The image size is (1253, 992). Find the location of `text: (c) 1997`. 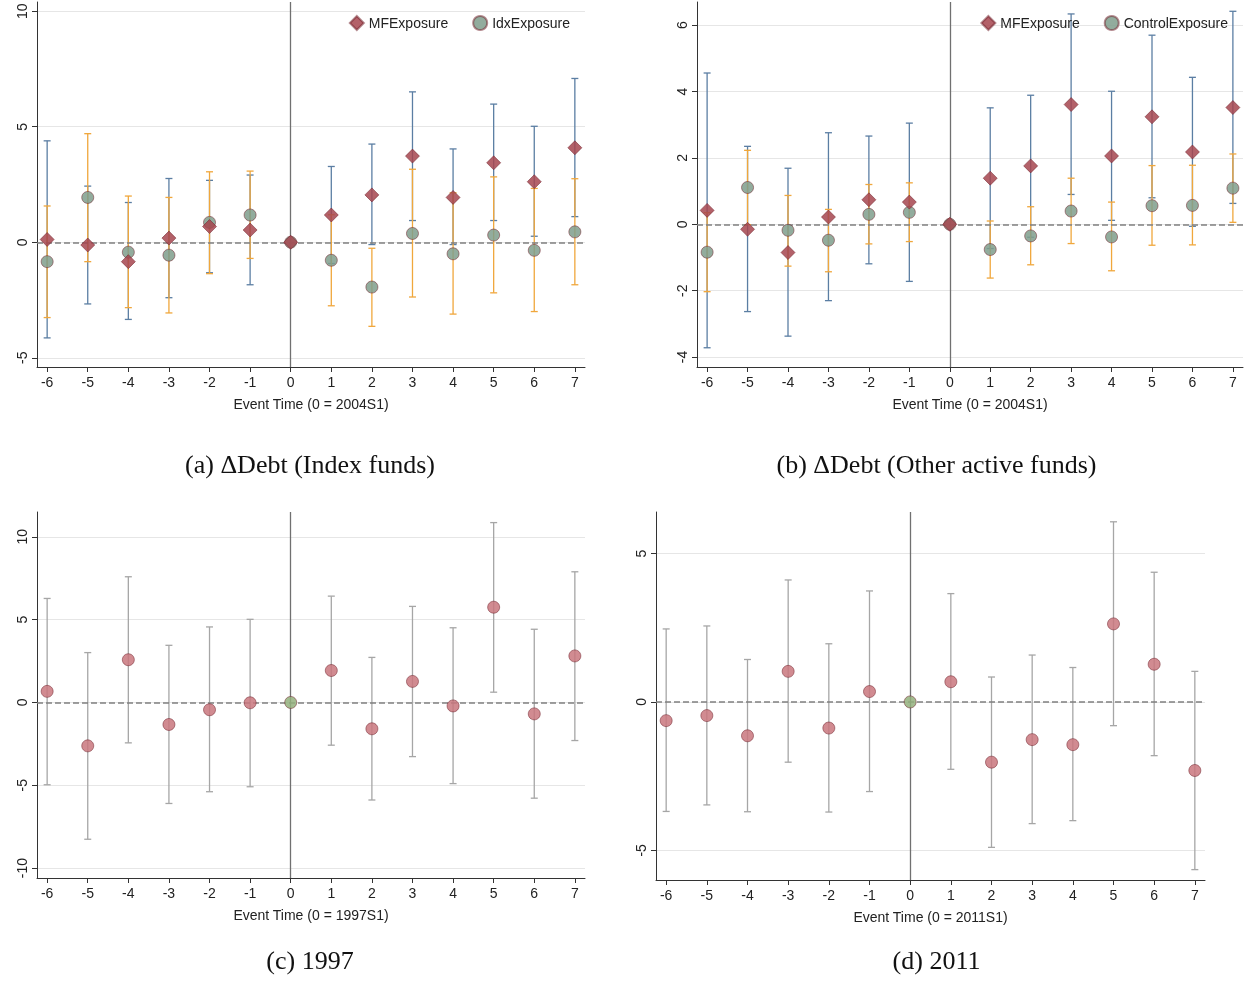

text: (c) 1997 is located at coordinates (310, 960).